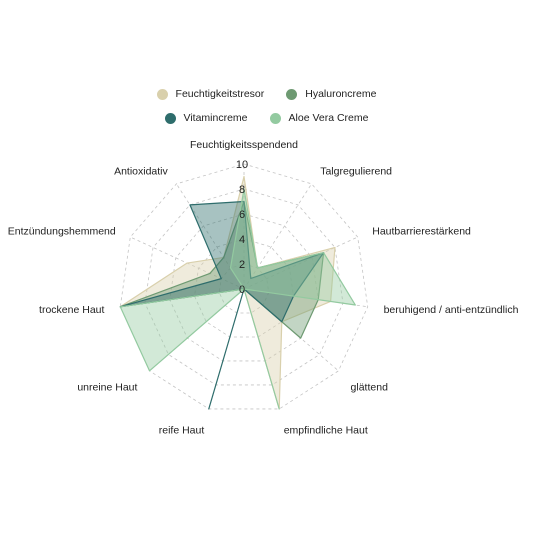 The width and height of the screenshot is (533, 533). I want to click on legend-swatch-vitamincreme, so click(170, 118).